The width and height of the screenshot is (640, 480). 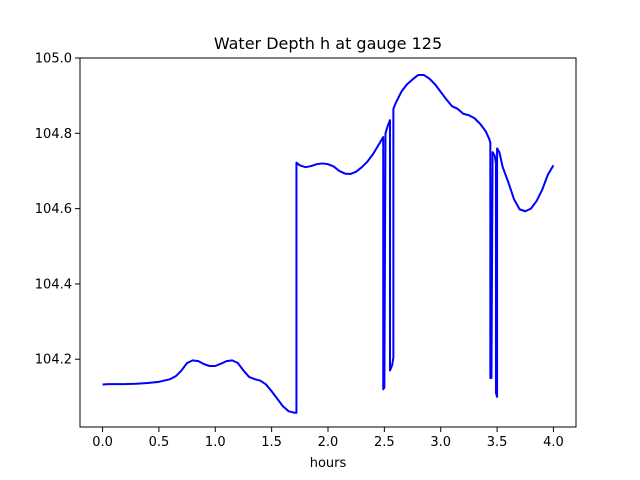 What do you see at coordinates (53, 209) in the screenshot?
I see `y-tick-label: 104.6` at bounding box center [53, 209].